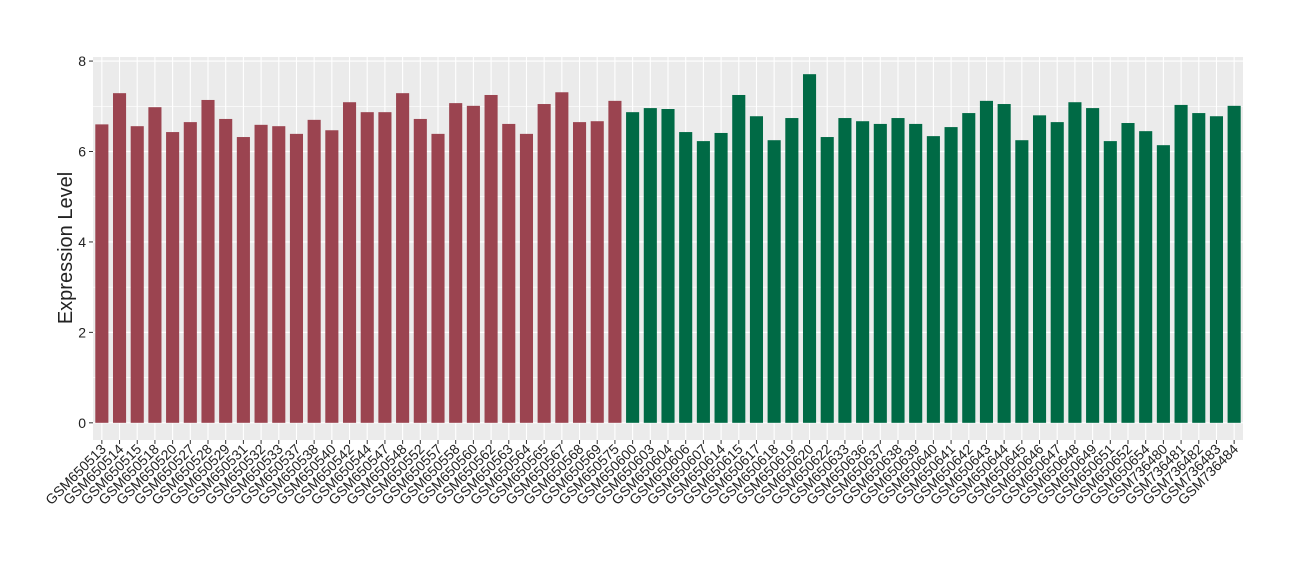  I want to click on y-tick-label: 2, so click(82, 332).